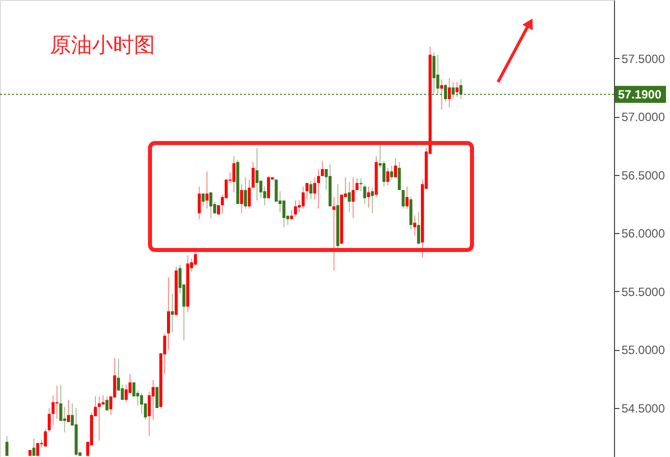  I want to click on y-tick-label: 56.5000, so click(644, 175).